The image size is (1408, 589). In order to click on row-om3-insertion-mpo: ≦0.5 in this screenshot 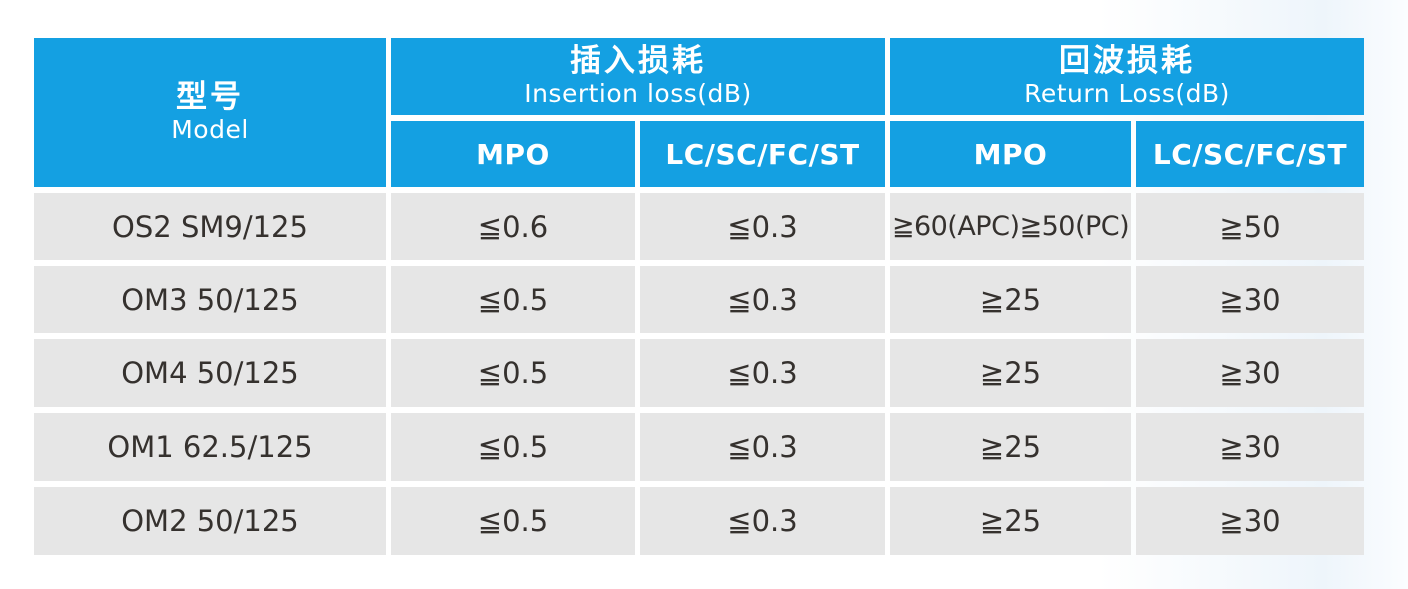, I will do `click(513, 299)`.